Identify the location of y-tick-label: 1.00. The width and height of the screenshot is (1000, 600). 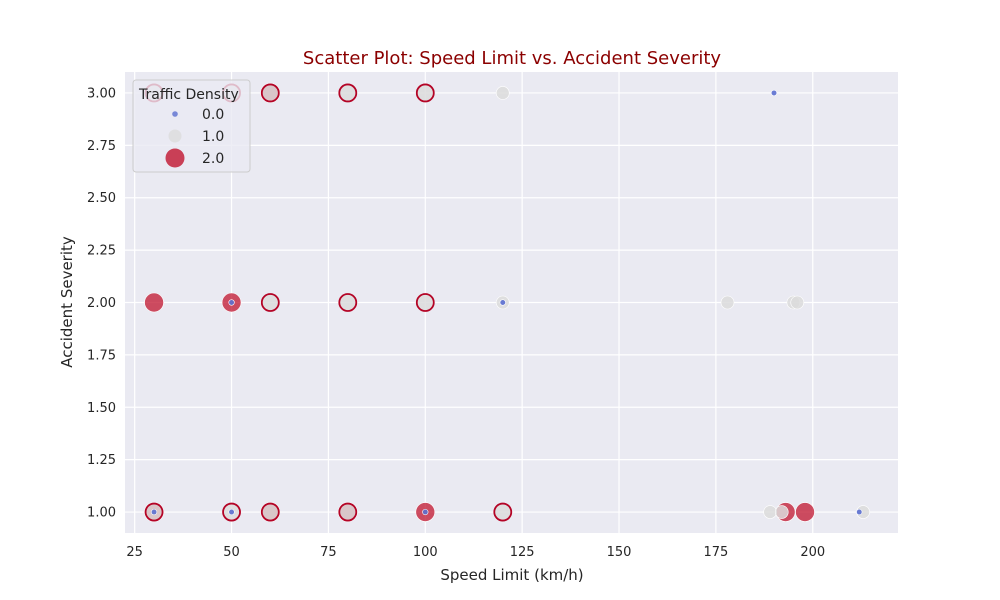
(101, 513).